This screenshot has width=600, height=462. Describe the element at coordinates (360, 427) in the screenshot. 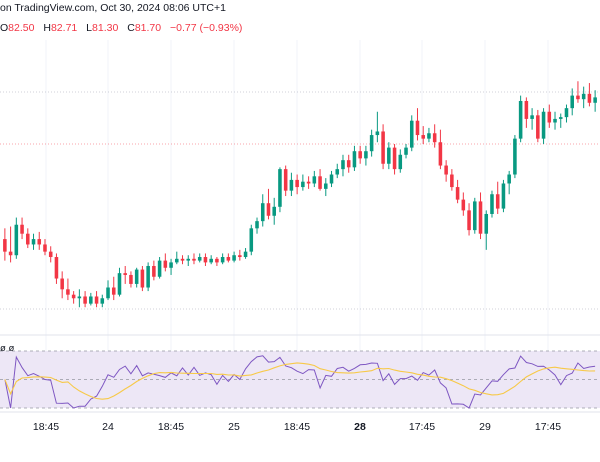

I see `time-tick-label: 28` at that location.